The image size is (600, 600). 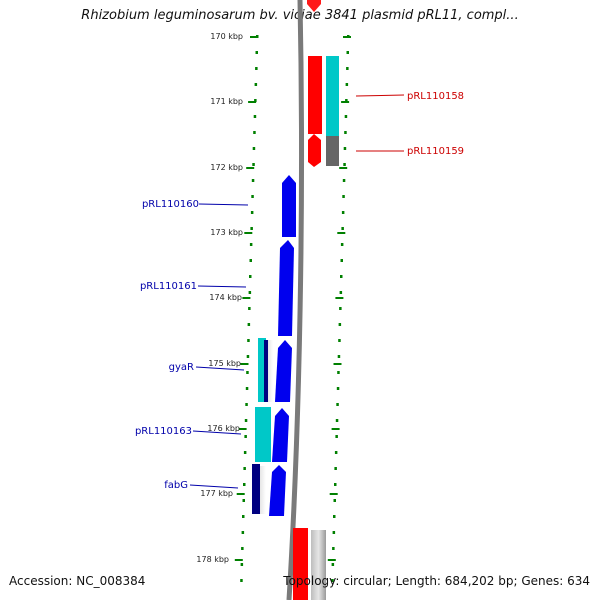 I want to click on outer-track-ring, so click(x=340, y=308).